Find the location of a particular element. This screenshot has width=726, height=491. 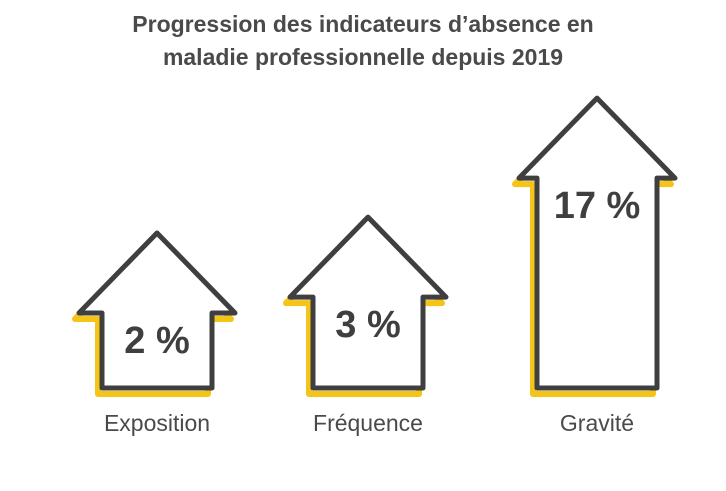

value-label: 3 % is located at coordinates (367, 325).